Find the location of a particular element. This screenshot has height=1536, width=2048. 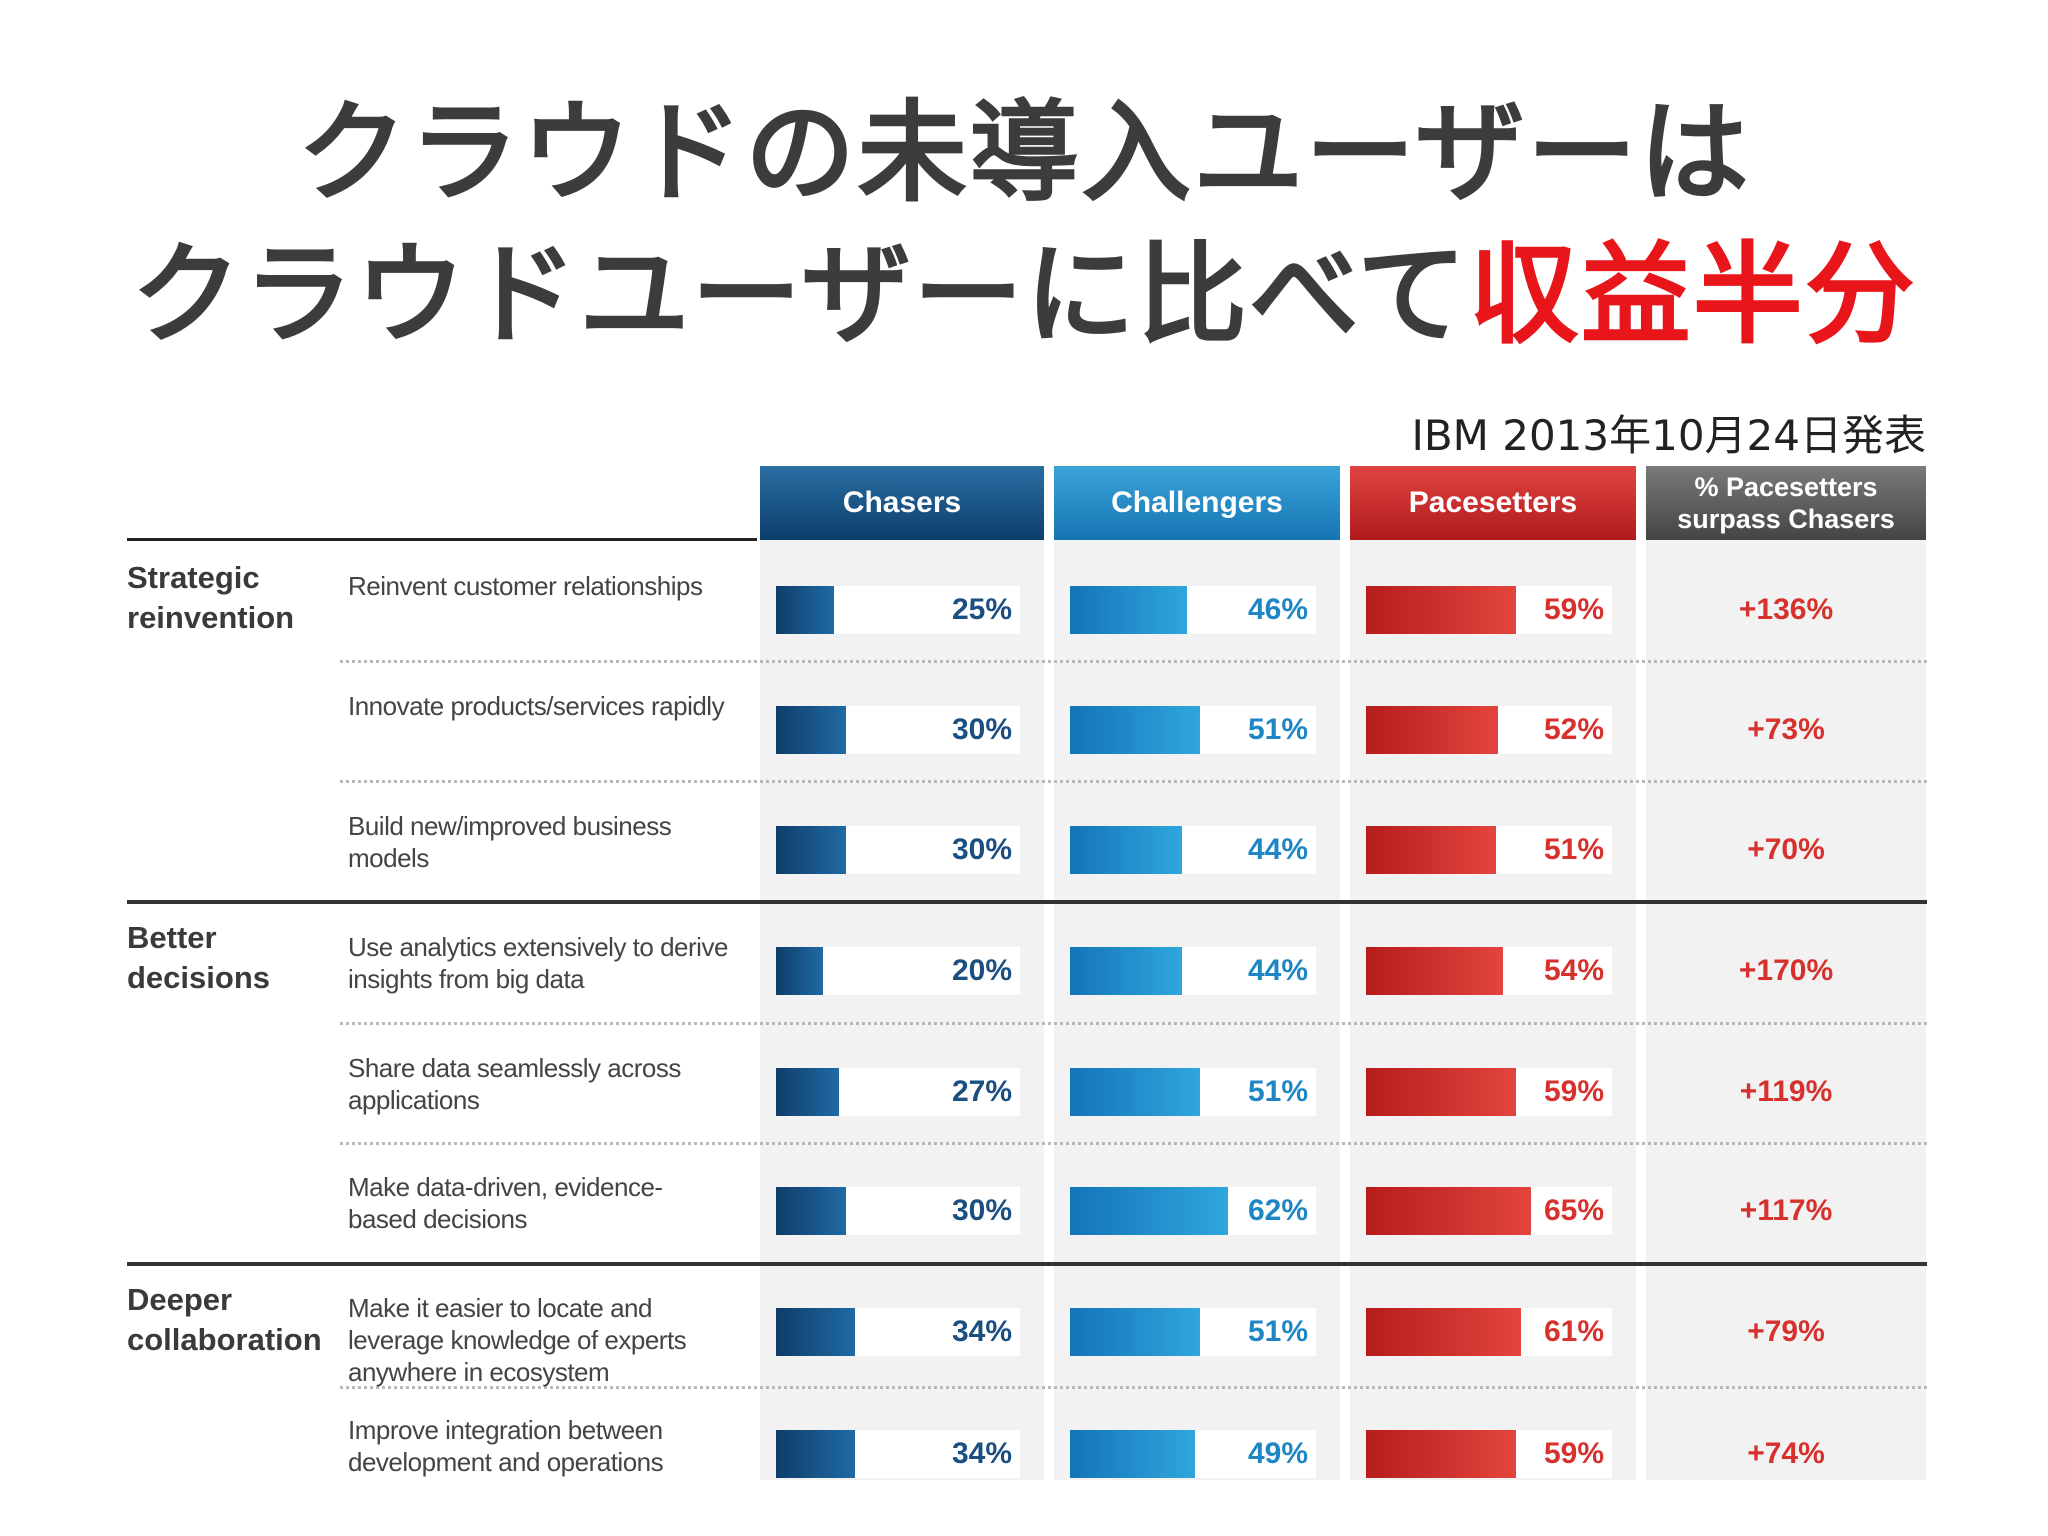

title-prefix: クラウドユーザーに比べて is located at coordinates (800, 295).